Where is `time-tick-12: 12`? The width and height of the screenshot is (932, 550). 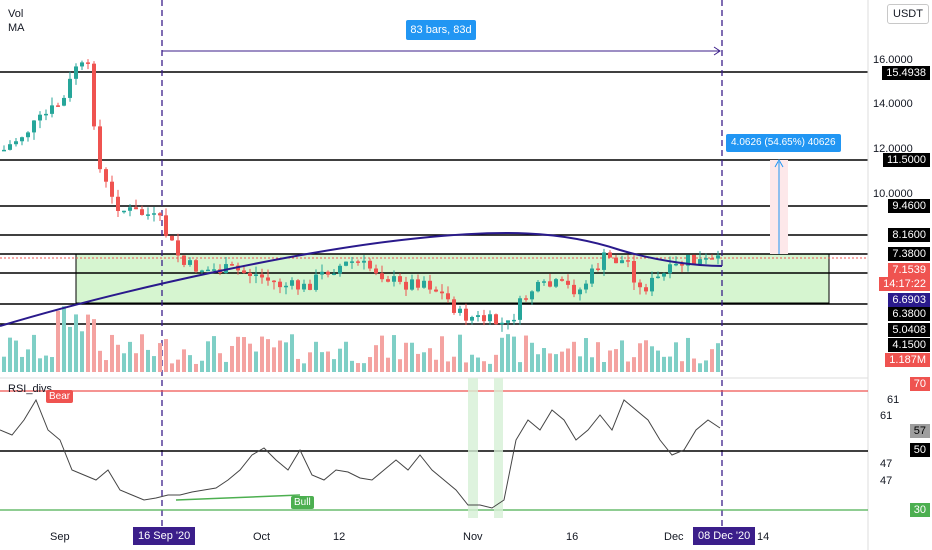 time-tick-12: 12 is located at coordinates (339, 537).